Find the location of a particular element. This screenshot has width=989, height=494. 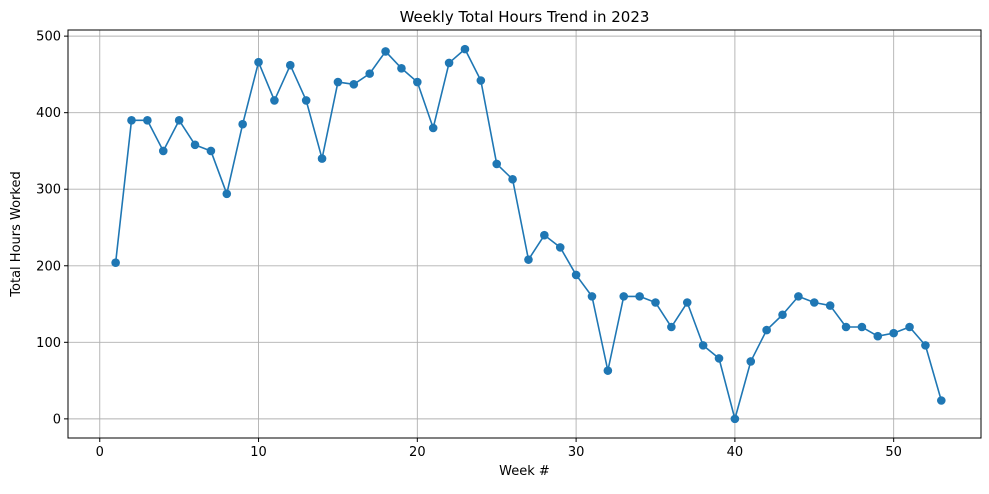

y-tick-label: 500 is located at coordinates (48, 37).